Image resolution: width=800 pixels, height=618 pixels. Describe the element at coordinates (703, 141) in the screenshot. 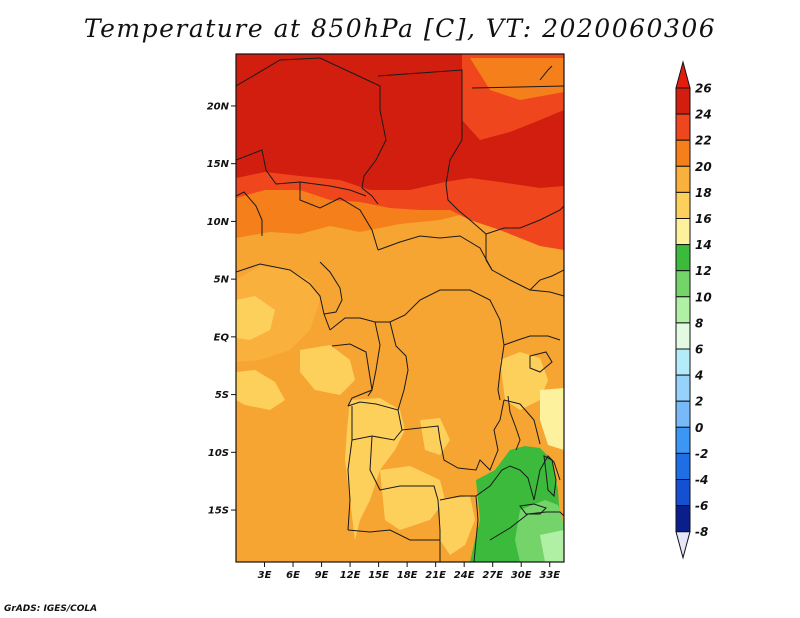

I see `colorbar-label: 22` at that location.